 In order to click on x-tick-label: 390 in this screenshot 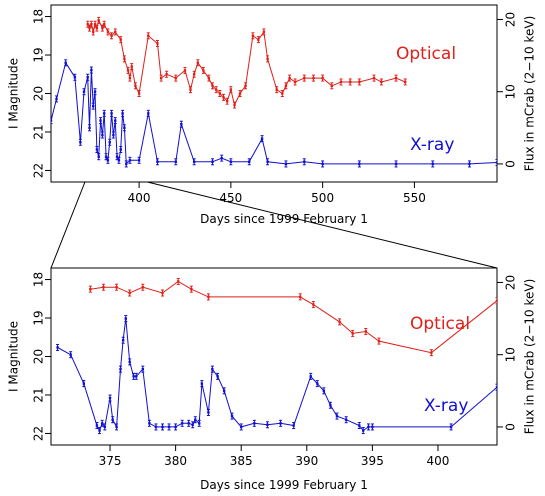, I will do `click(306, 461)`.